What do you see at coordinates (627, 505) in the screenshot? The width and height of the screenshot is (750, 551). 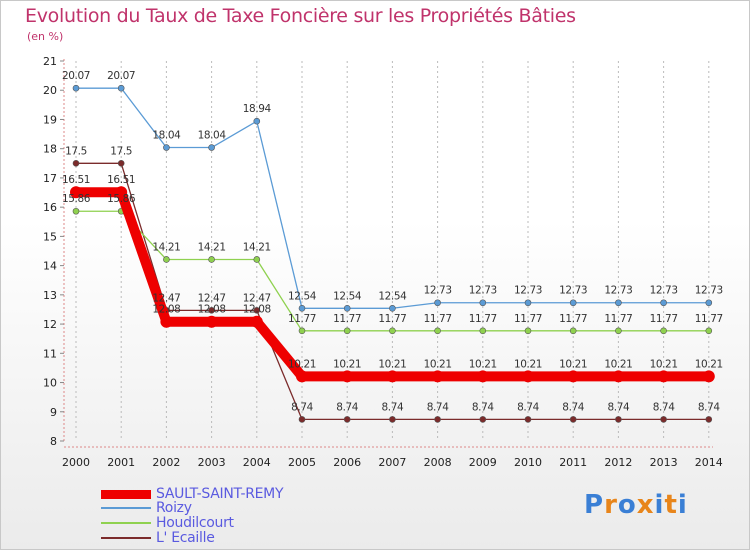 I see `logo-letter: o` at bounding box center [627, 505].